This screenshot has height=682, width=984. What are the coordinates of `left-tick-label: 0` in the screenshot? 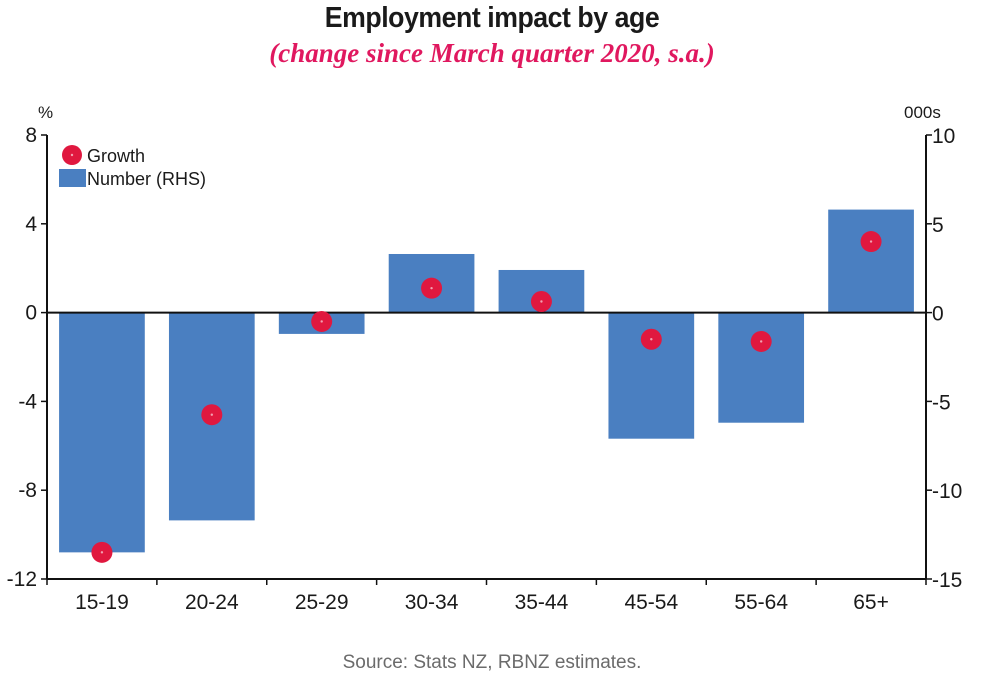 It's located at (31, 313).